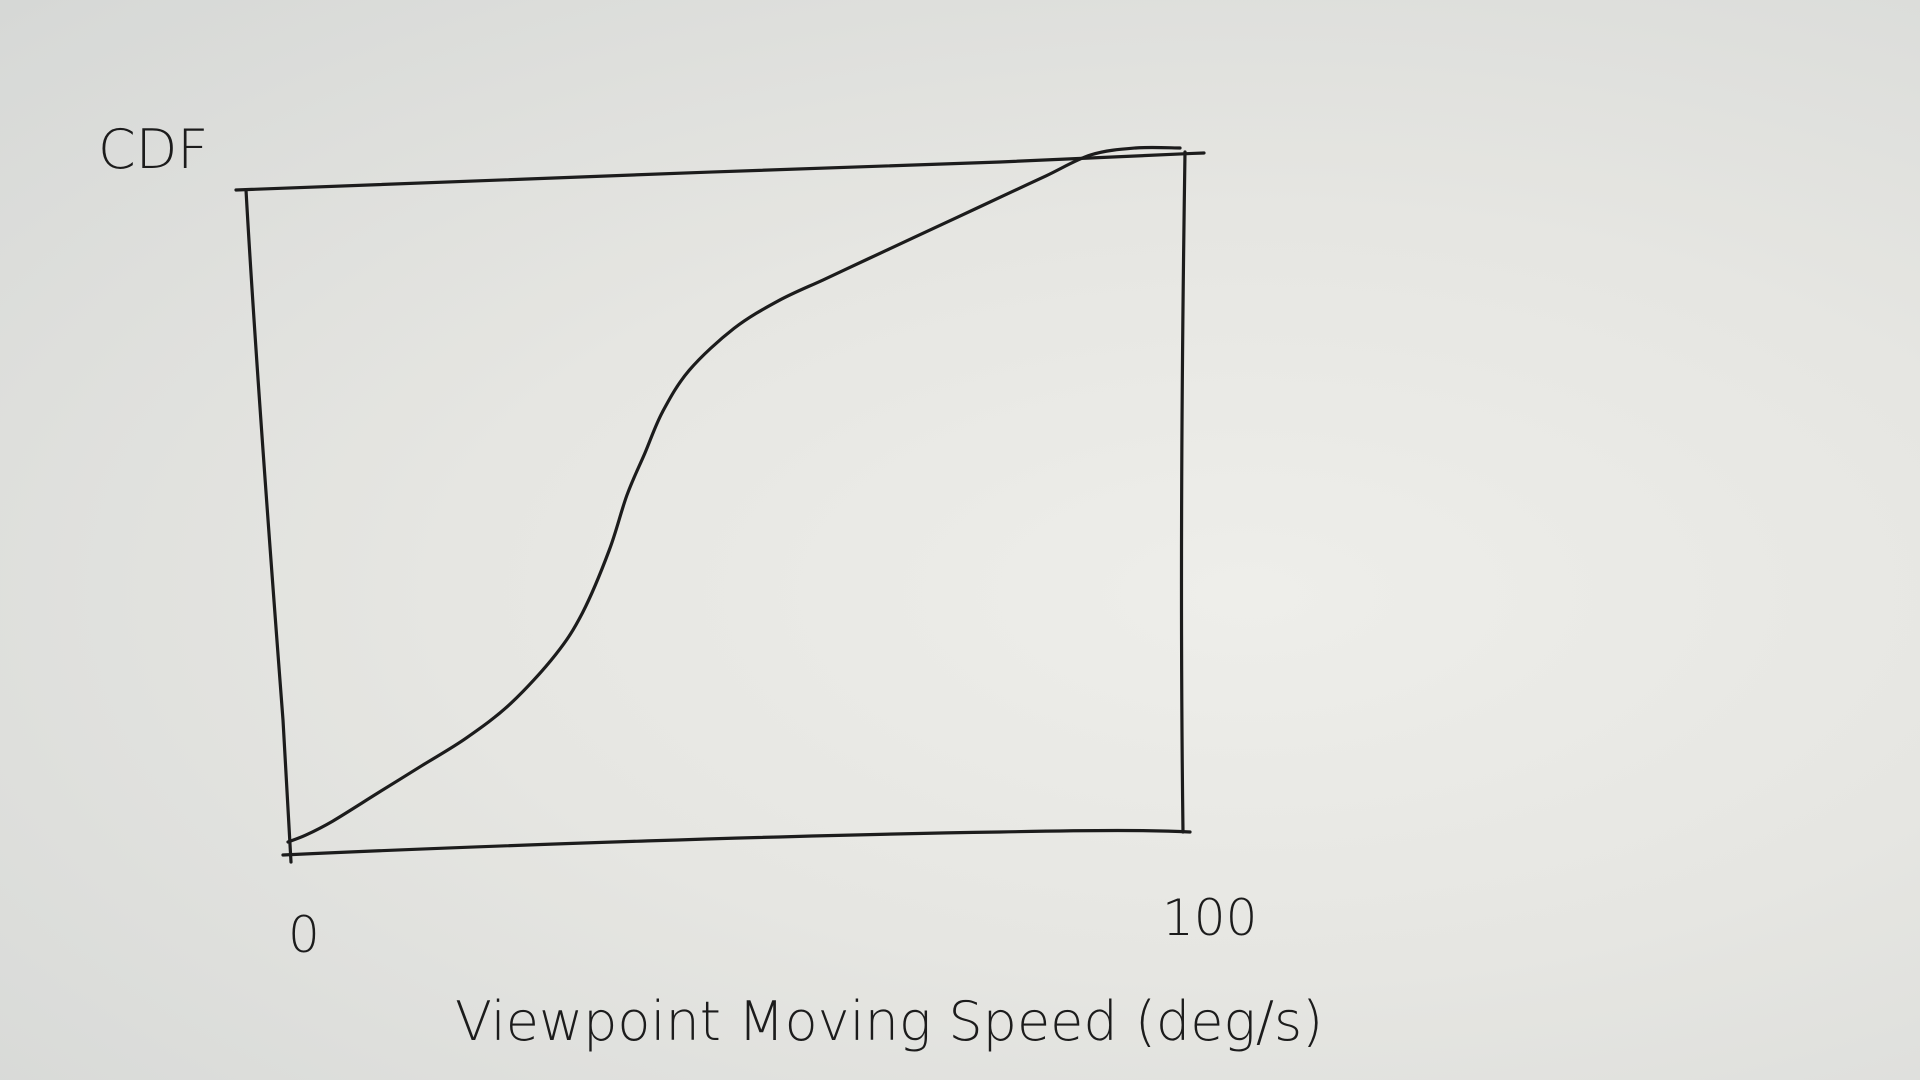 Image resolution: width=1920 pixels, height=1080 pixels. What do you see at coordinates (153, 149) in the screenshot?
I see `y-axis-label: CDF` at bounding box center [153, 149].